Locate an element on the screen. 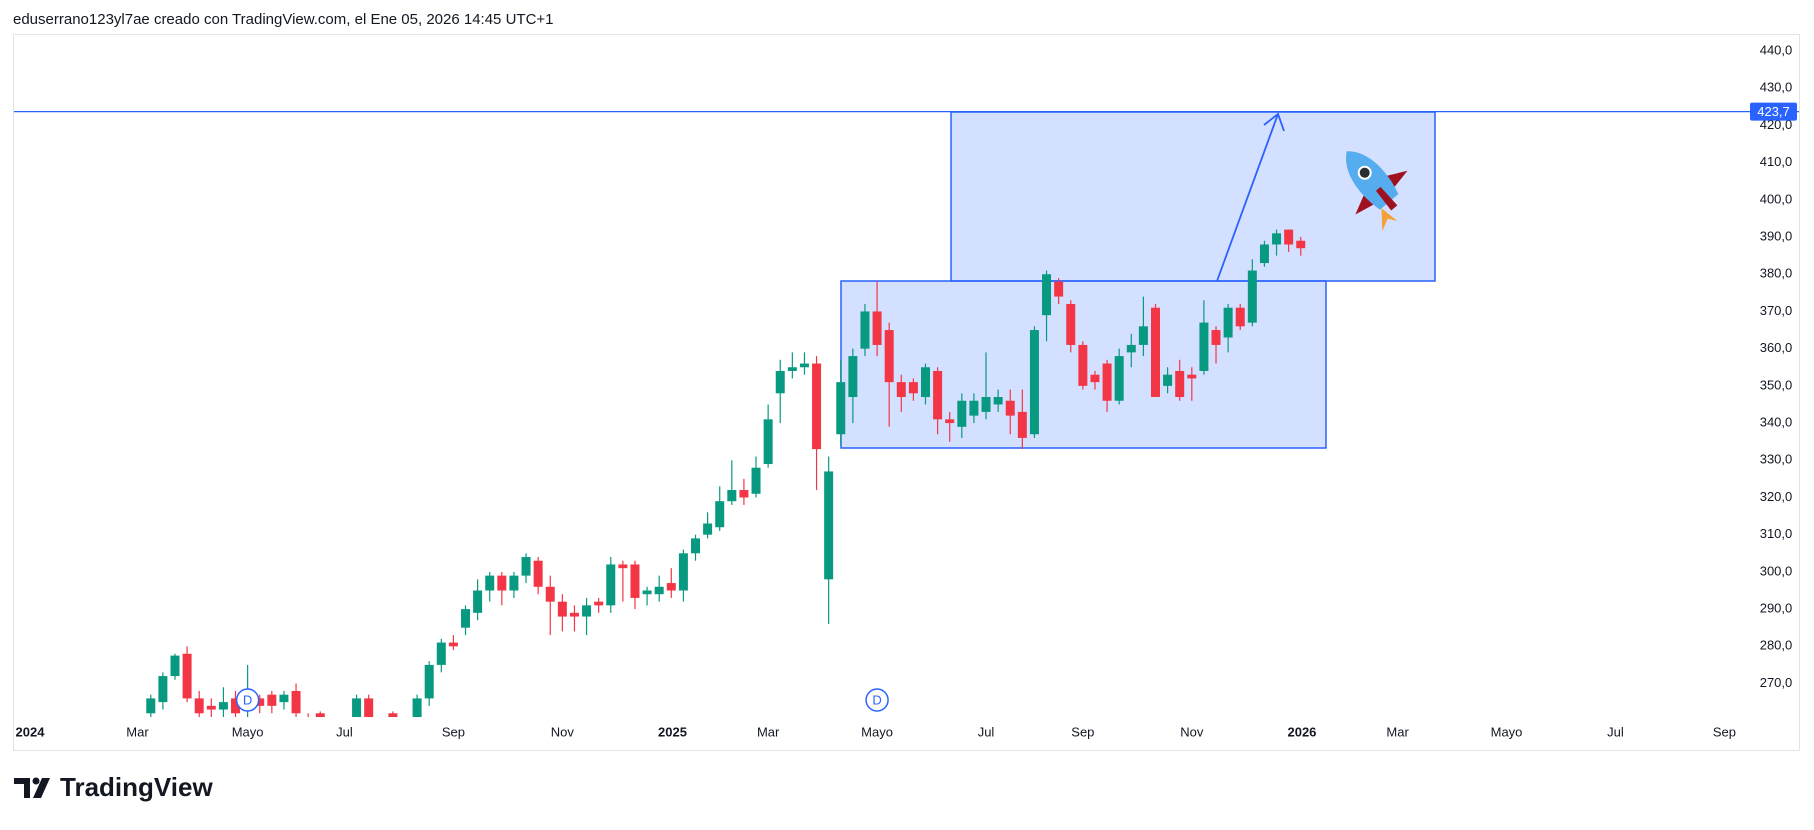 The width and height of the screenshot is (1814, 830). rocket-window is located at coordinates (1364, 172).